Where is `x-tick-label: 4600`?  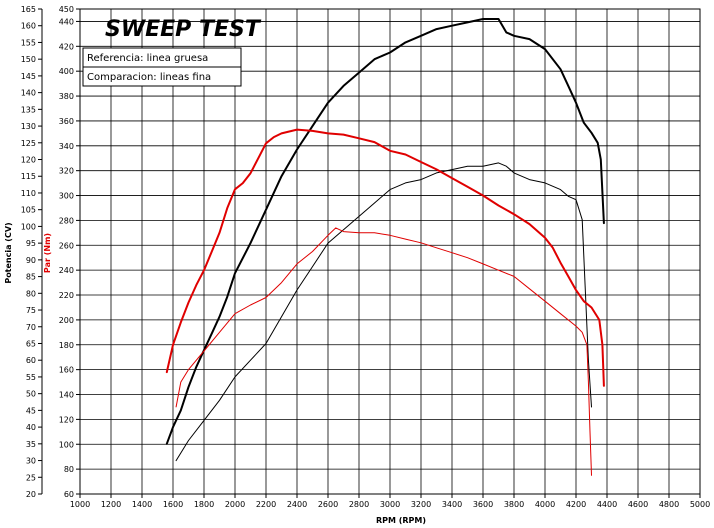
x-tick-label: 4600 is located at coordinates (638, 504).